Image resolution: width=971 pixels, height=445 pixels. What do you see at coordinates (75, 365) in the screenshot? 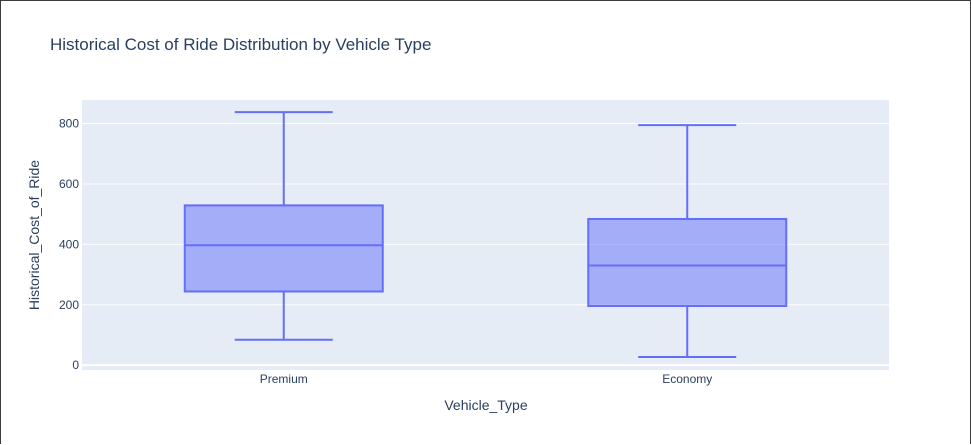
I see `y-tick-label: 0` at bounding box center [75, 365].